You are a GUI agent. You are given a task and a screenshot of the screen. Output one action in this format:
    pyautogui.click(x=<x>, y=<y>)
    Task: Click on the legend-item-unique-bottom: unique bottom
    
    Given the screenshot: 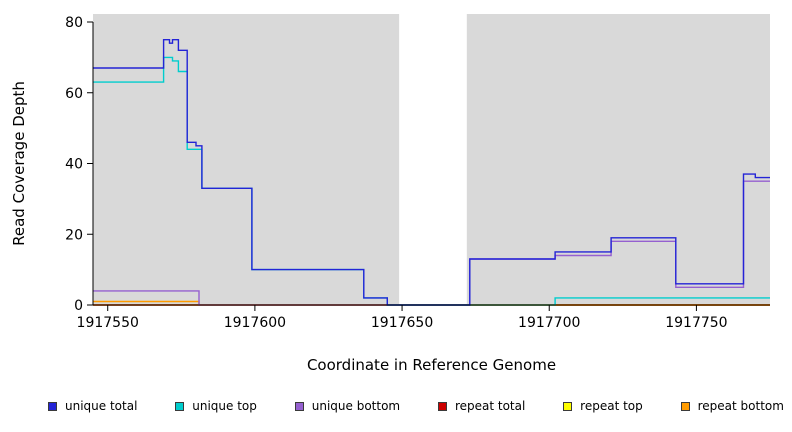 What is the action you would take?
    pyautogui.click(x=347, y=406)
    